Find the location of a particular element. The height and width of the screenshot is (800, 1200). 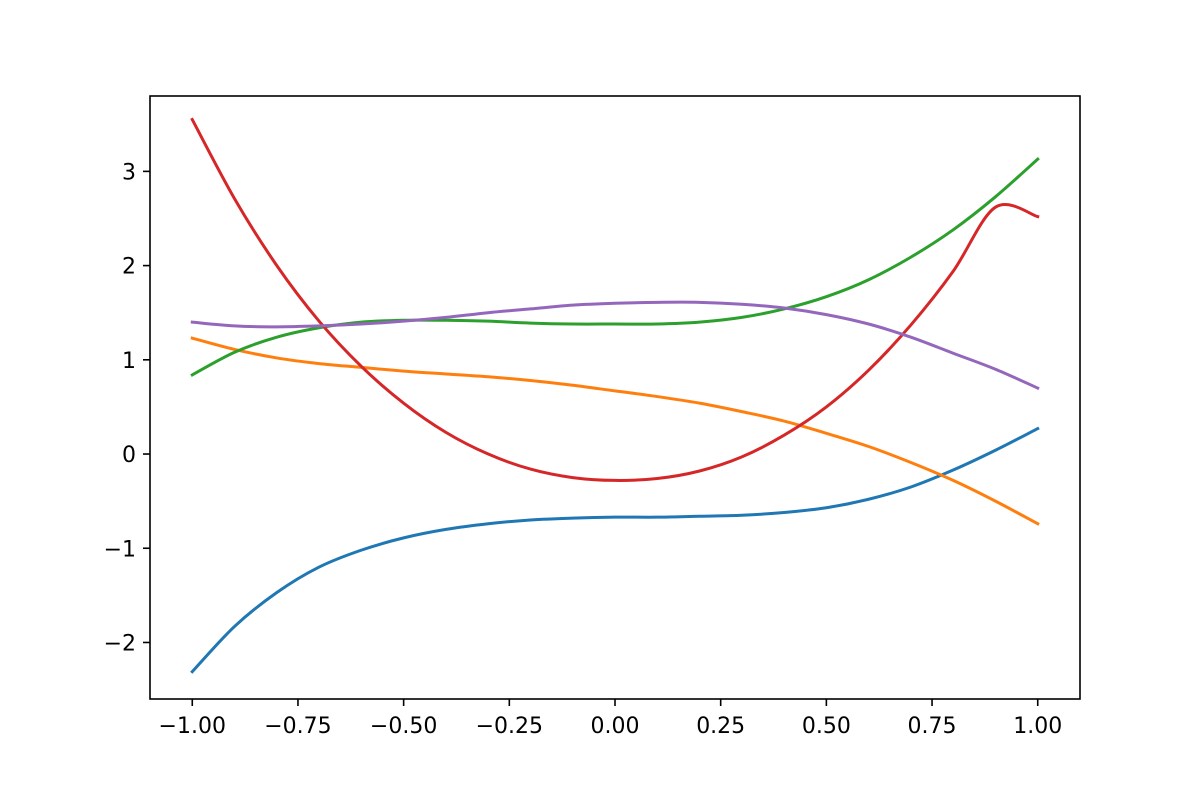

y-tick-label: −1 is located at coordinates (120, 549).